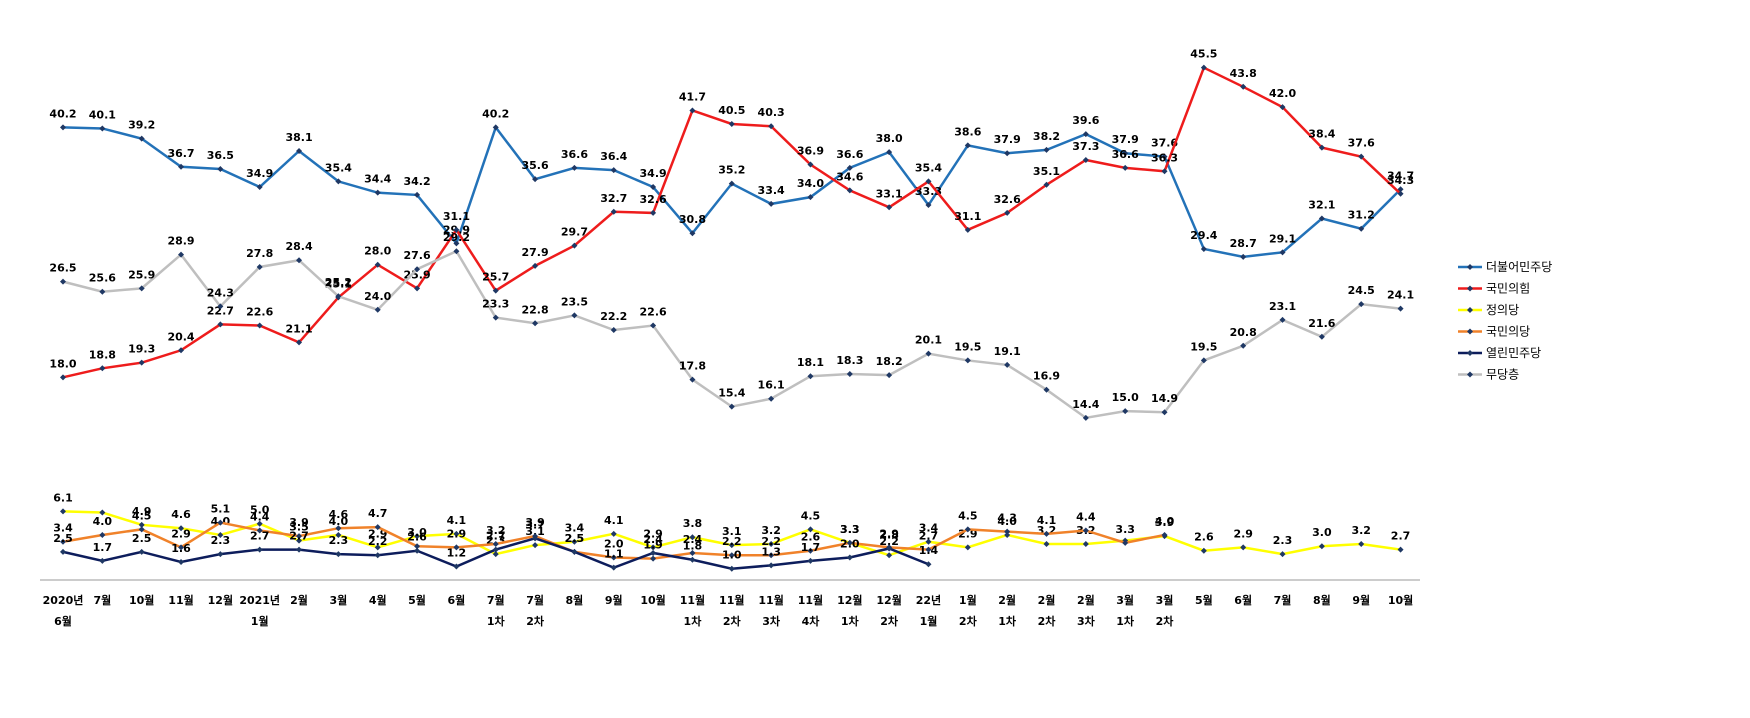 The height and width of the screenshot is (718, 1750). I want to click on x-tick-label: 3월 2차, so click(1165, 610).